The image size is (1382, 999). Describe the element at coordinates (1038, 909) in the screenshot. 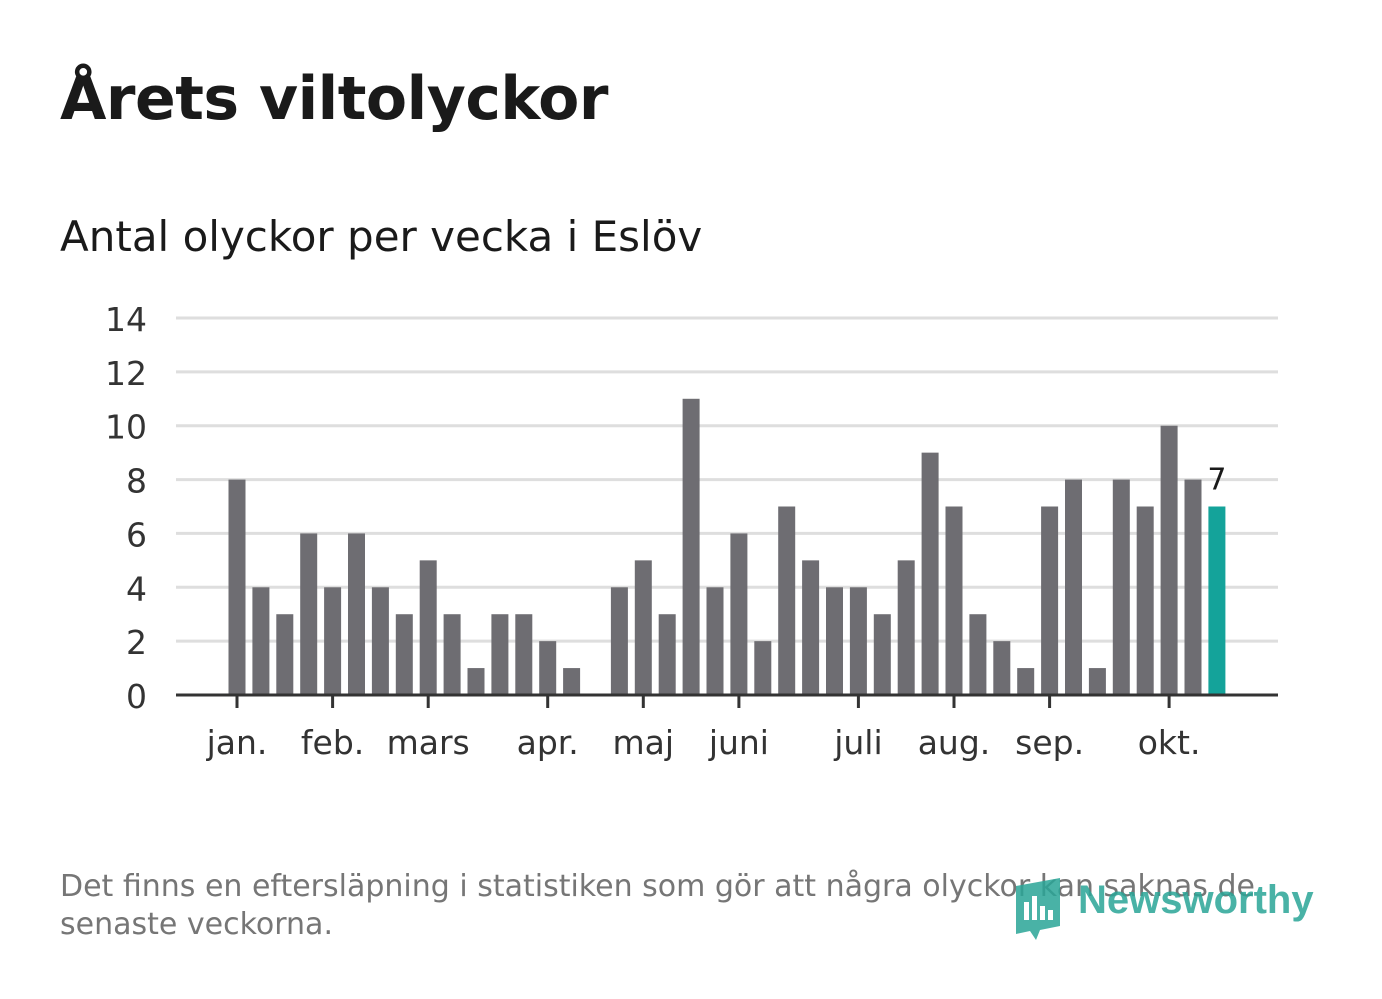

I see `logo-icon` at that location.